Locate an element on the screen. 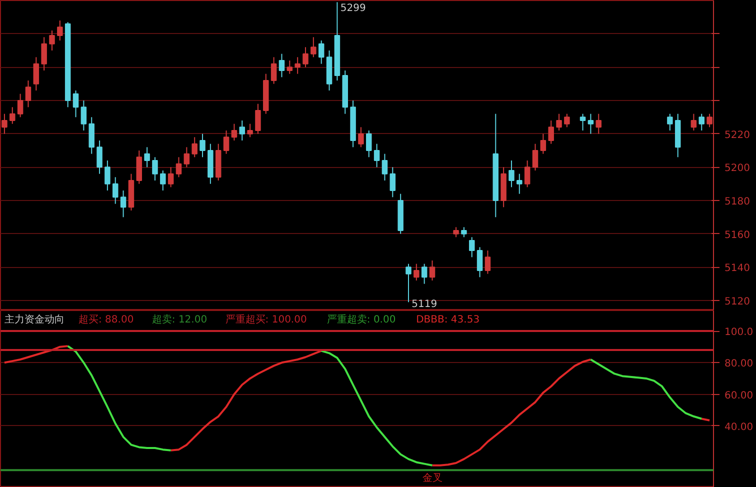 The height and width of the screenshot is (487, 756). y-tick-label: 100.0 is located at coordinates (739, 332).